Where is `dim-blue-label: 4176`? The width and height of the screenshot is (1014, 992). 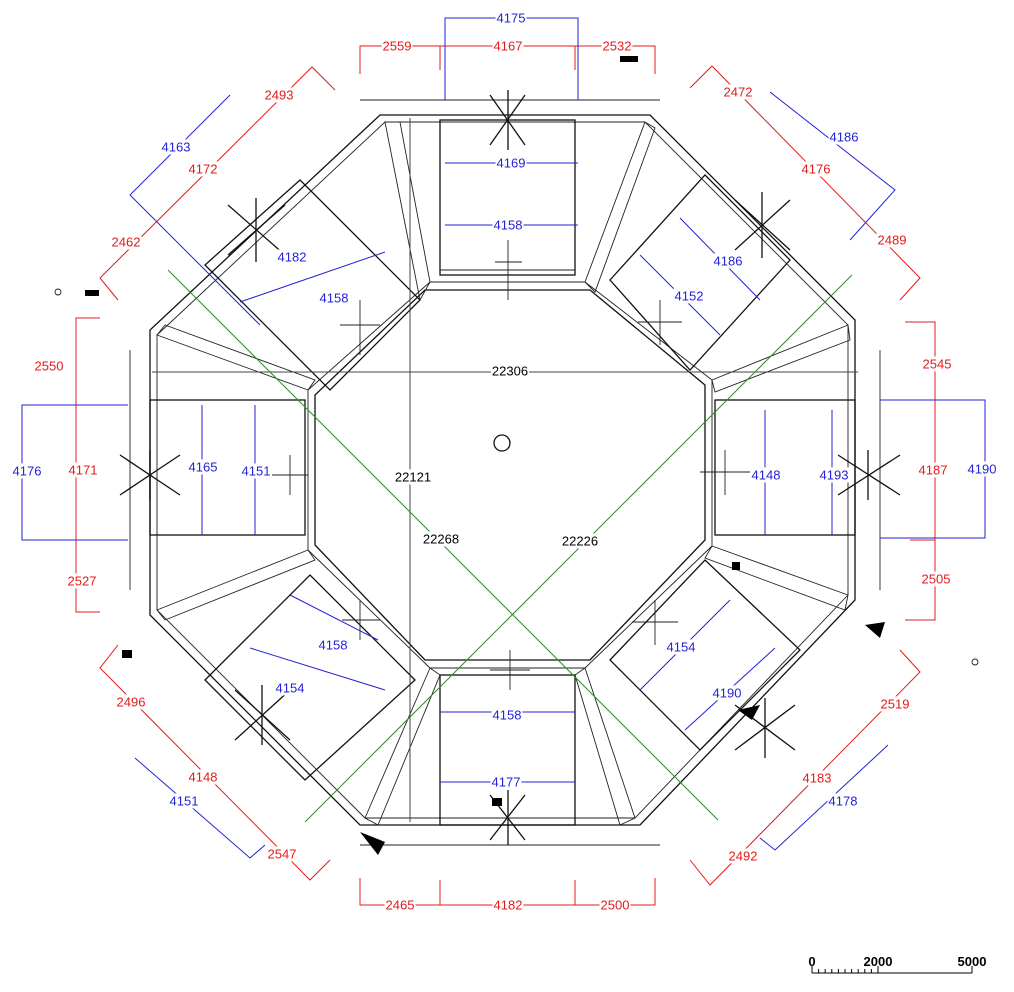 dim-blue-label: 4176 is located at coordinates (27, 470).